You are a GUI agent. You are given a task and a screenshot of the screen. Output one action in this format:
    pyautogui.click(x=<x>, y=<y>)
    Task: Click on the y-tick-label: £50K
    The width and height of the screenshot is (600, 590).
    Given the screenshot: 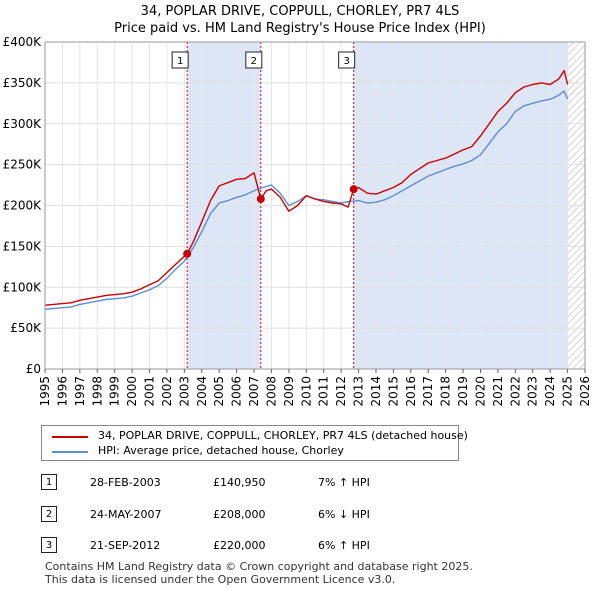 What is the action you would take?
    pyautogui.click(x=26, y=328)
    